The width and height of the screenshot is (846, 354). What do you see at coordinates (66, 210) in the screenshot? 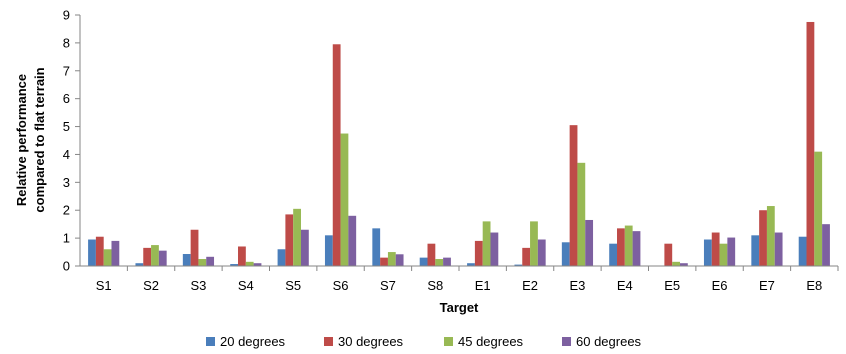
I see `y-tick-label: 2` at bounding box center [66, 210].